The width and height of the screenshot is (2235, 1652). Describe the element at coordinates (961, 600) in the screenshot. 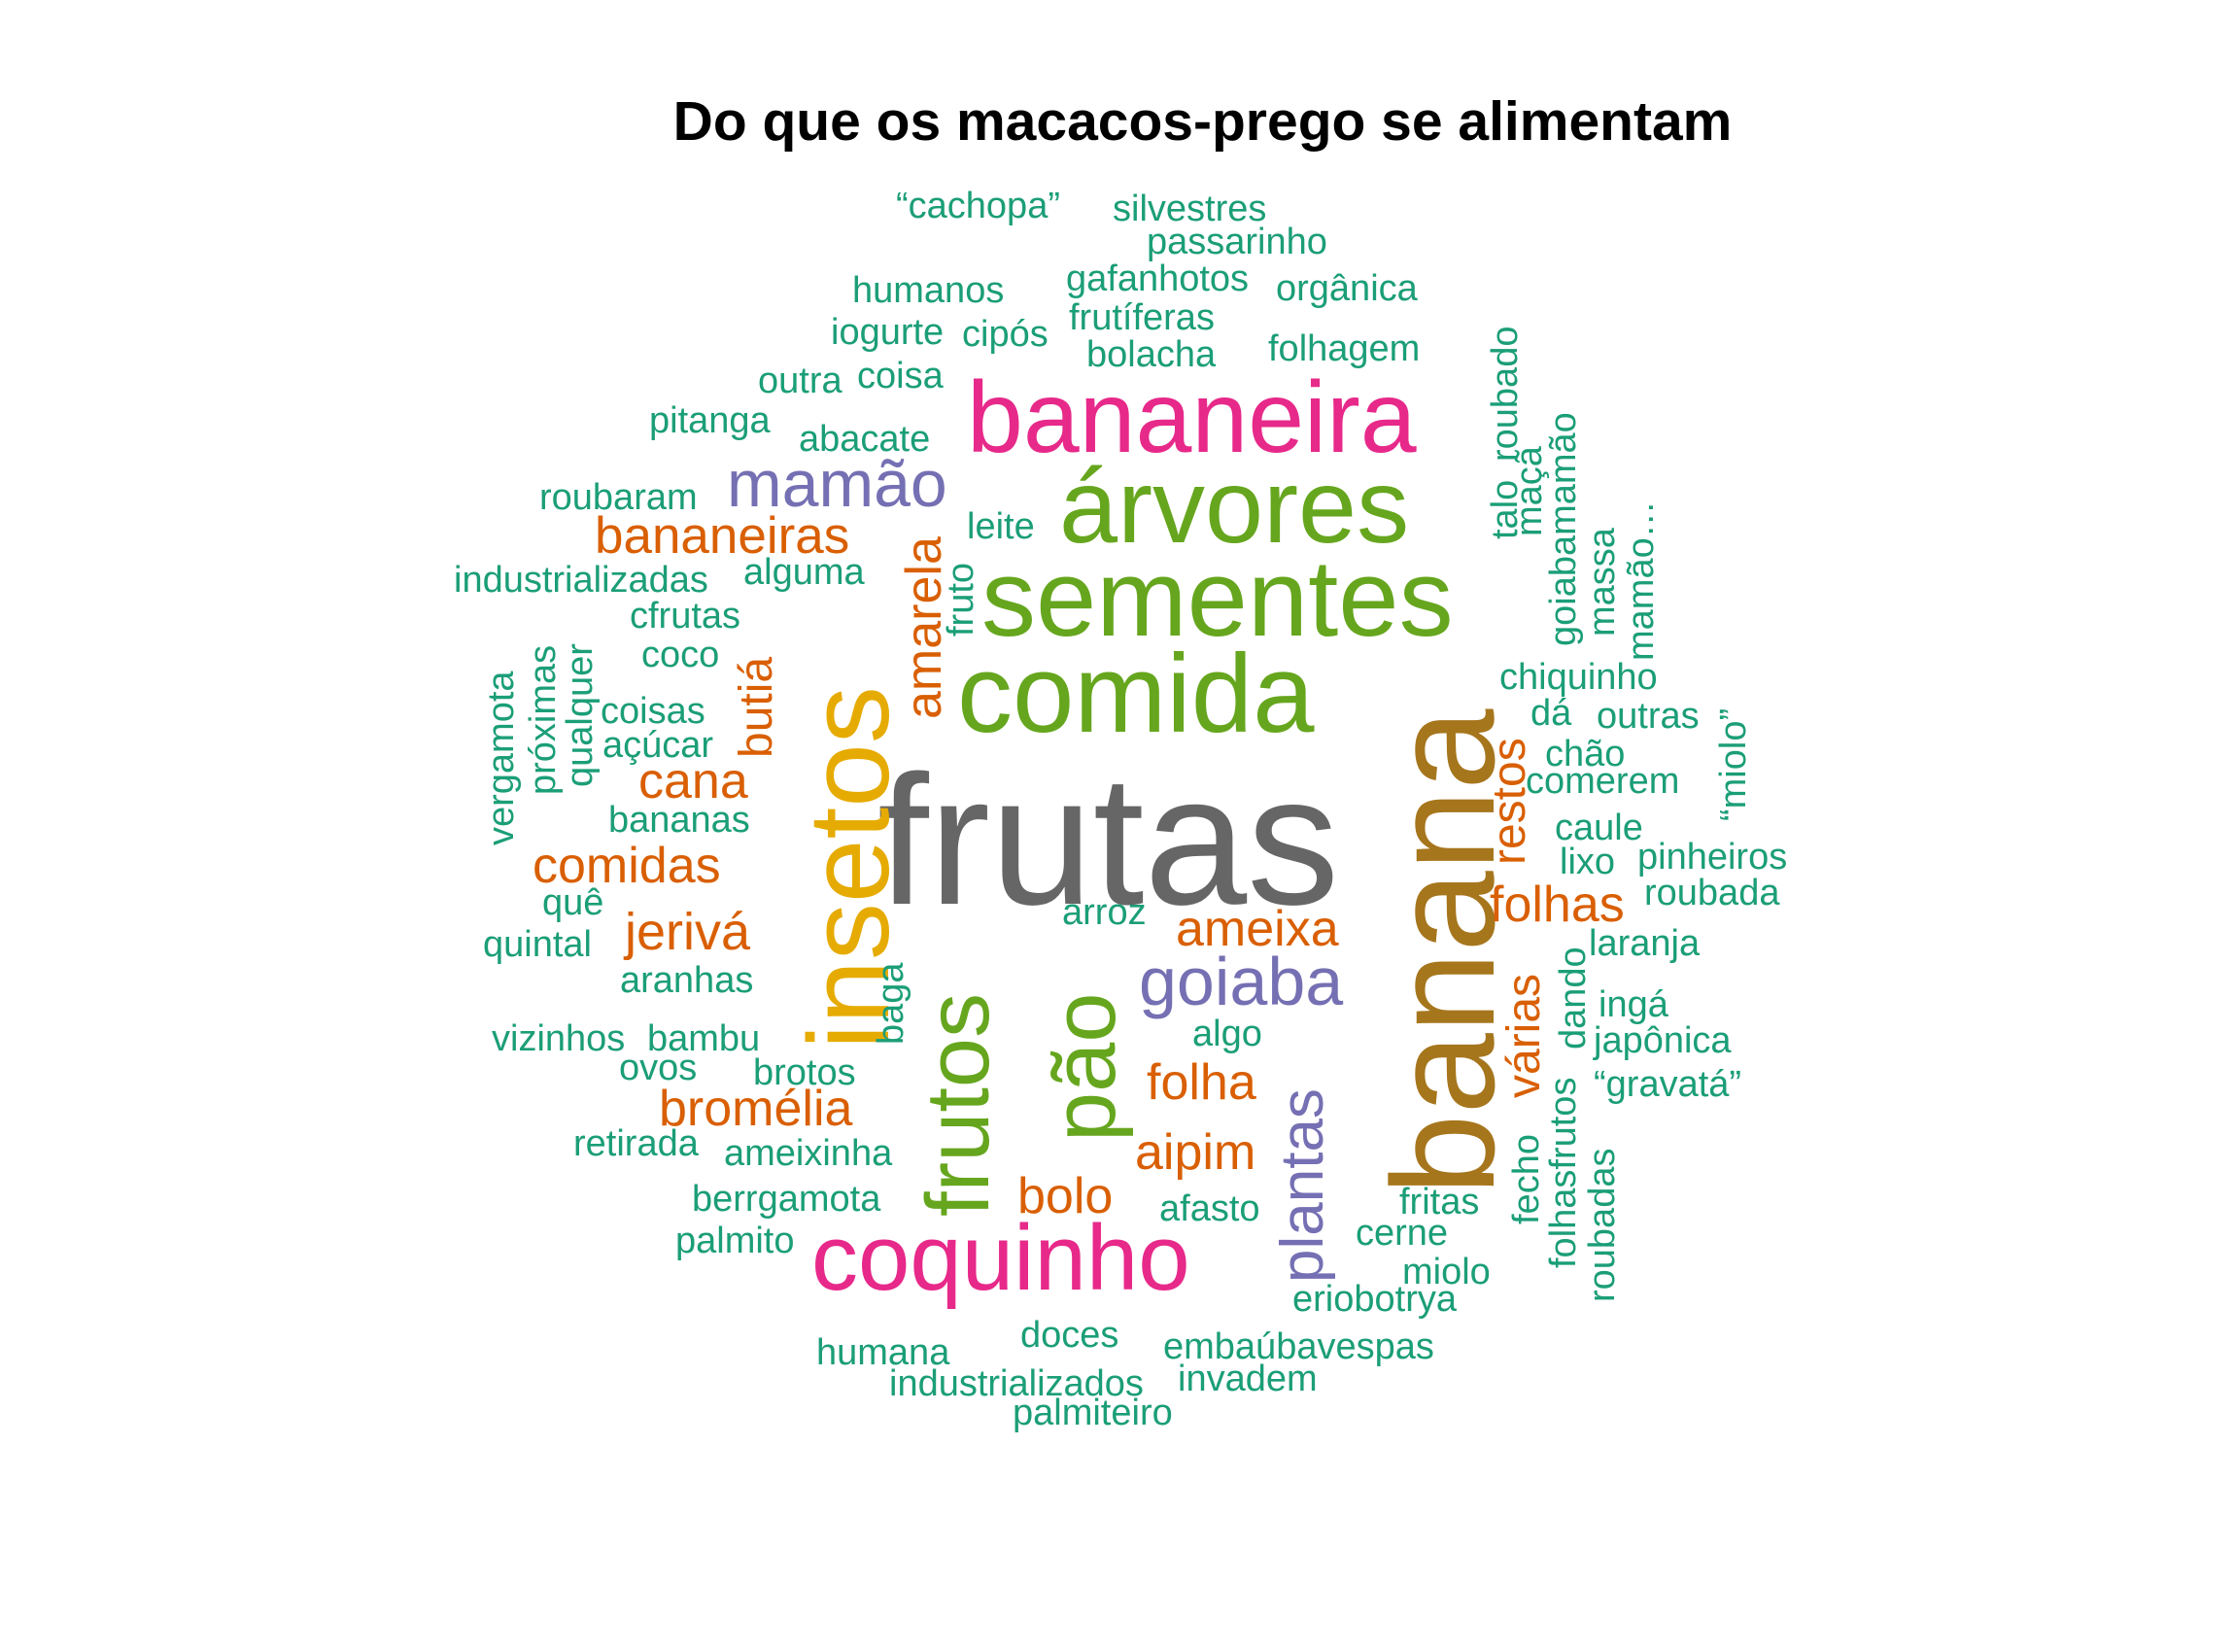

I see `word-fruto: fruto` at that location.